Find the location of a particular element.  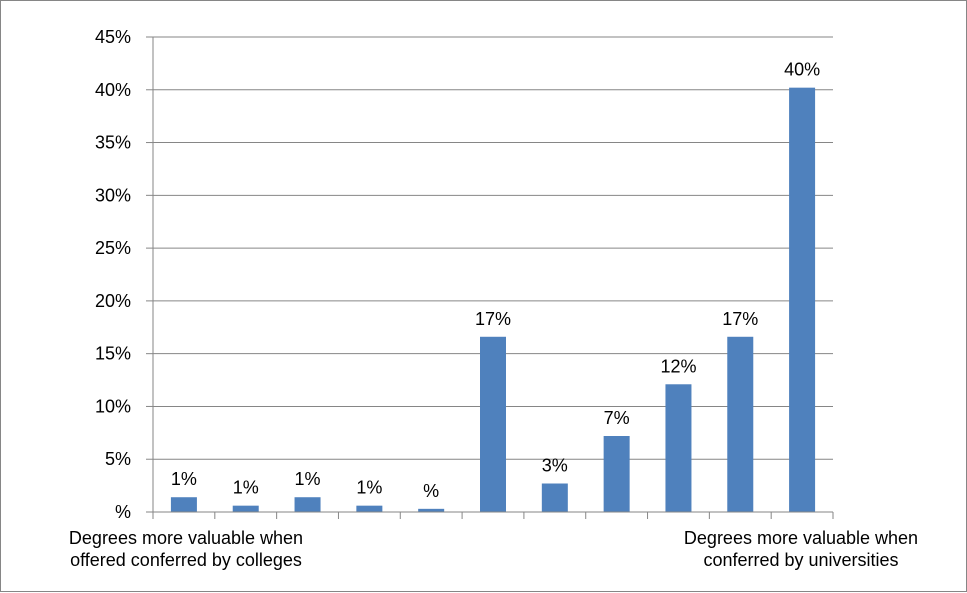

left-caption-line-1: Degrees more valuable when is located at coordinates (186, 538).